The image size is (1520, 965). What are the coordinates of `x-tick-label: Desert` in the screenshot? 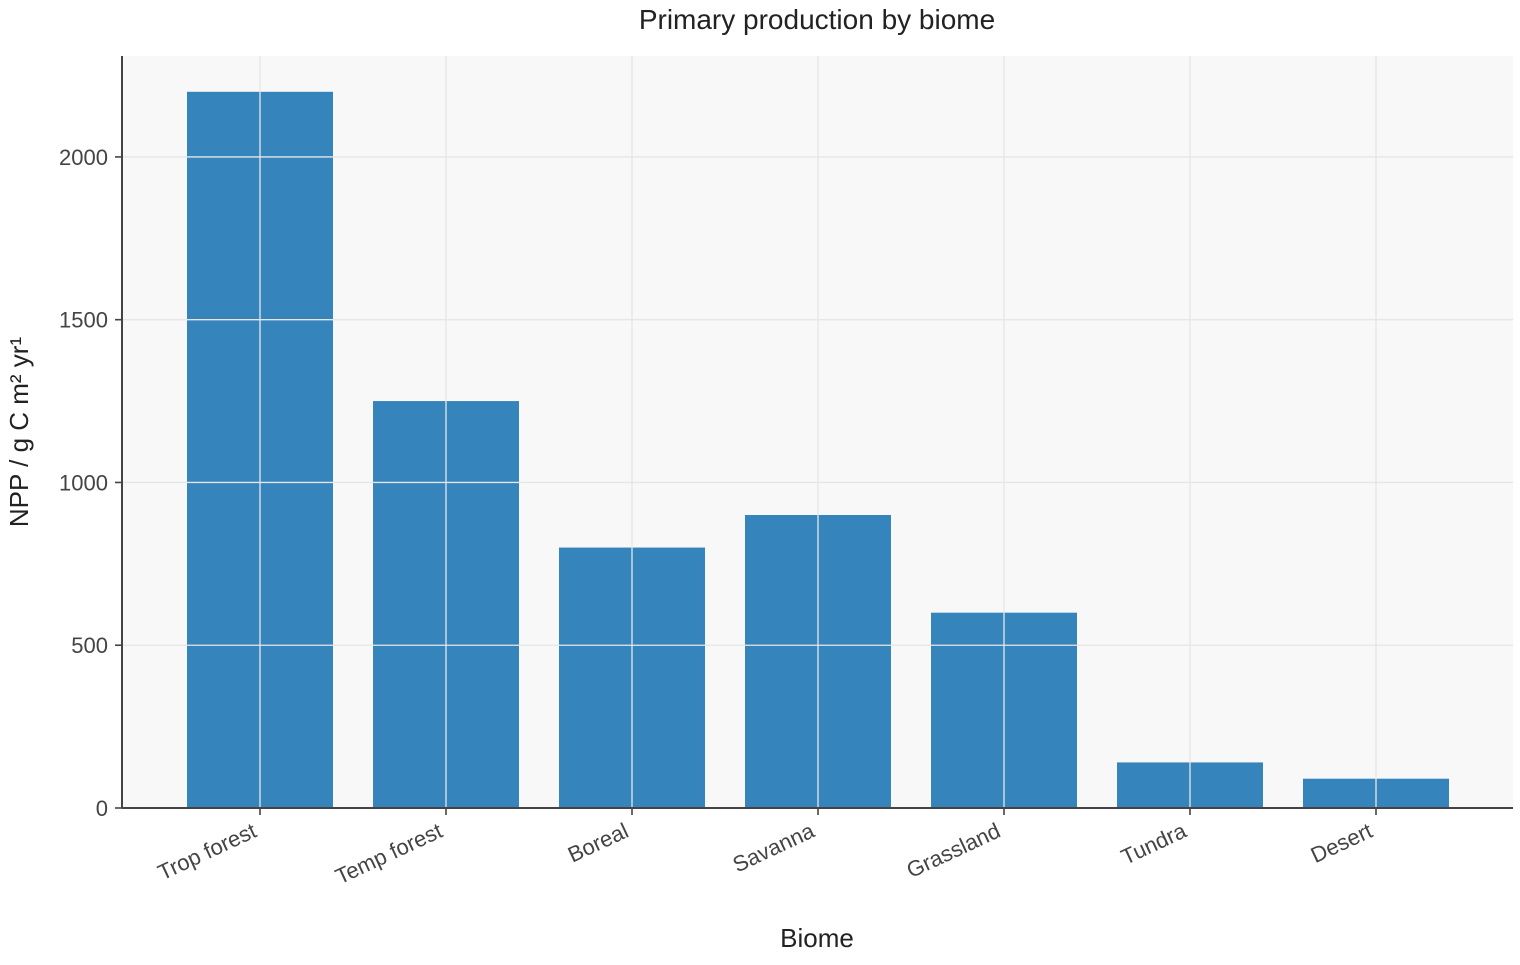 It's located at (1341, 843).